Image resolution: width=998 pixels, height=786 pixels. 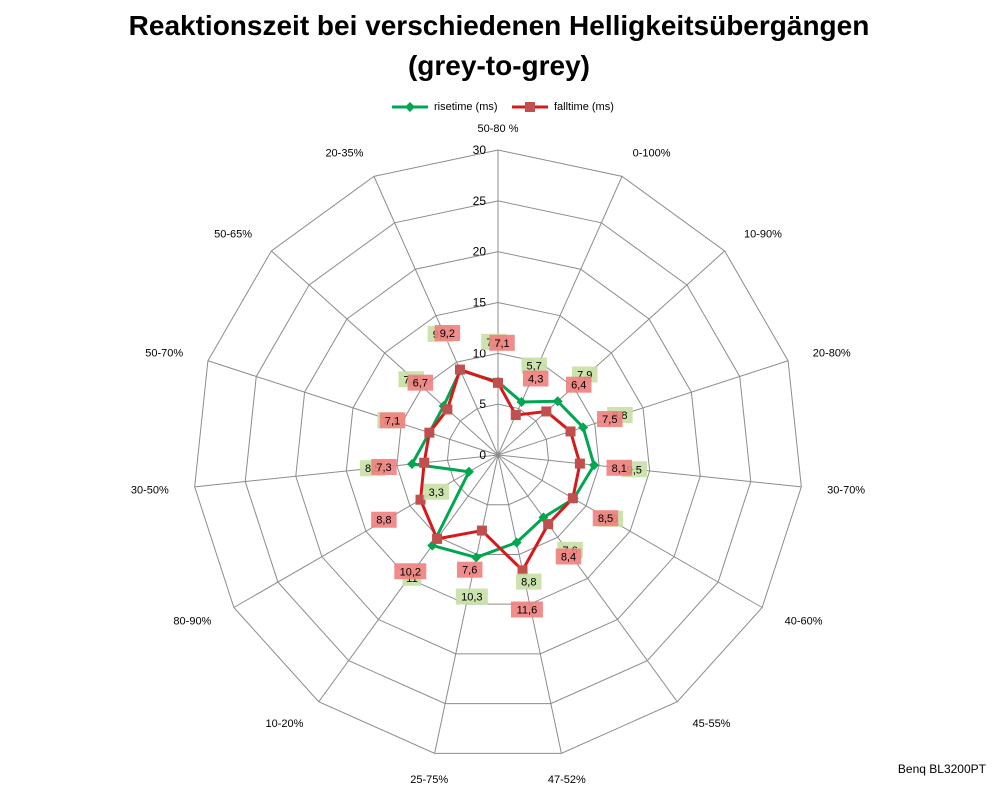 What do you see at coordinates (482, 404) in the screenshot?
I see `axis-tick-label: 5` at bounding box center [482, 404].